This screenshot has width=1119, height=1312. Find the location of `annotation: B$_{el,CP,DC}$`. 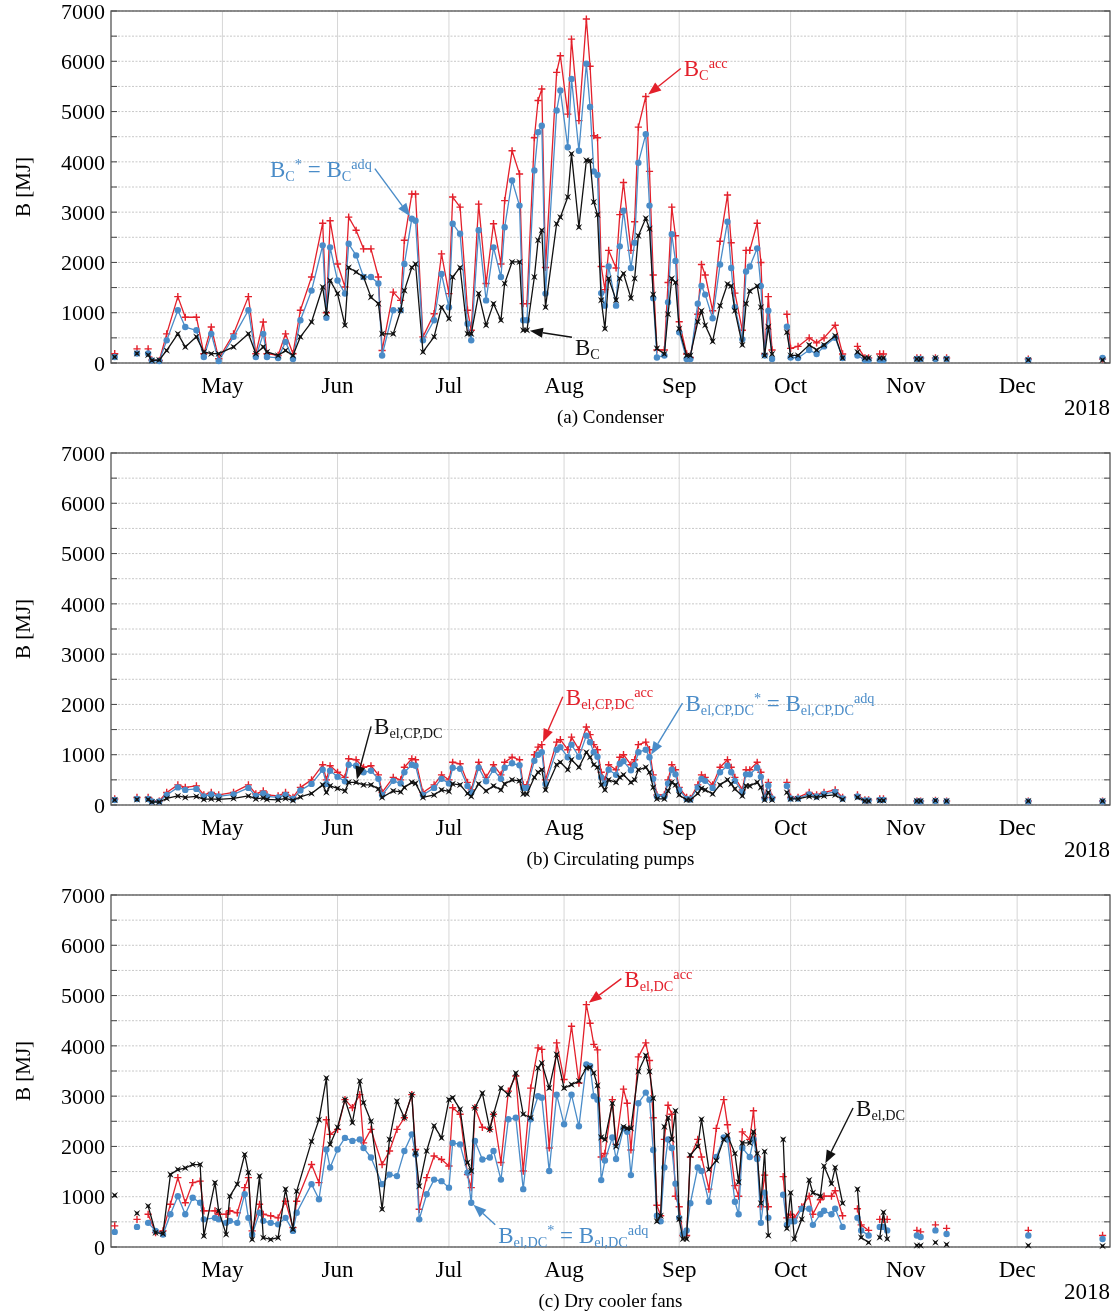

annotation: B$_{el,CP,DC}$ is located at coordinates (408, 728).